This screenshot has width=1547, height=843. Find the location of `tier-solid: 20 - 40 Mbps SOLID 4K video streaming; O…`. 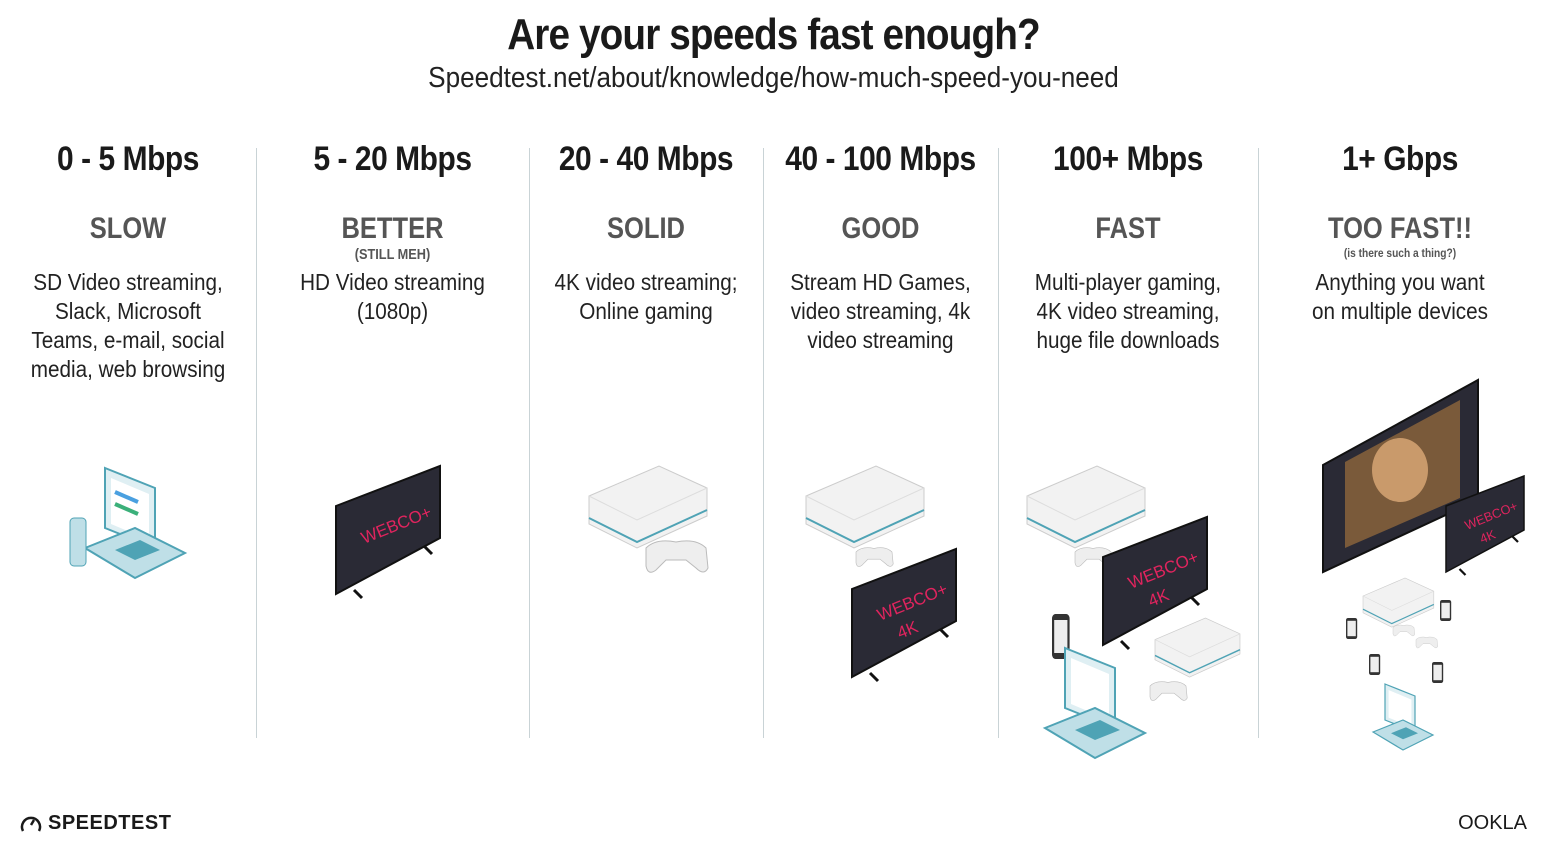

tier-solid: 20 - 40 Mbps SOLID 4K video streaming; O… is located at coordinates (646, 233).